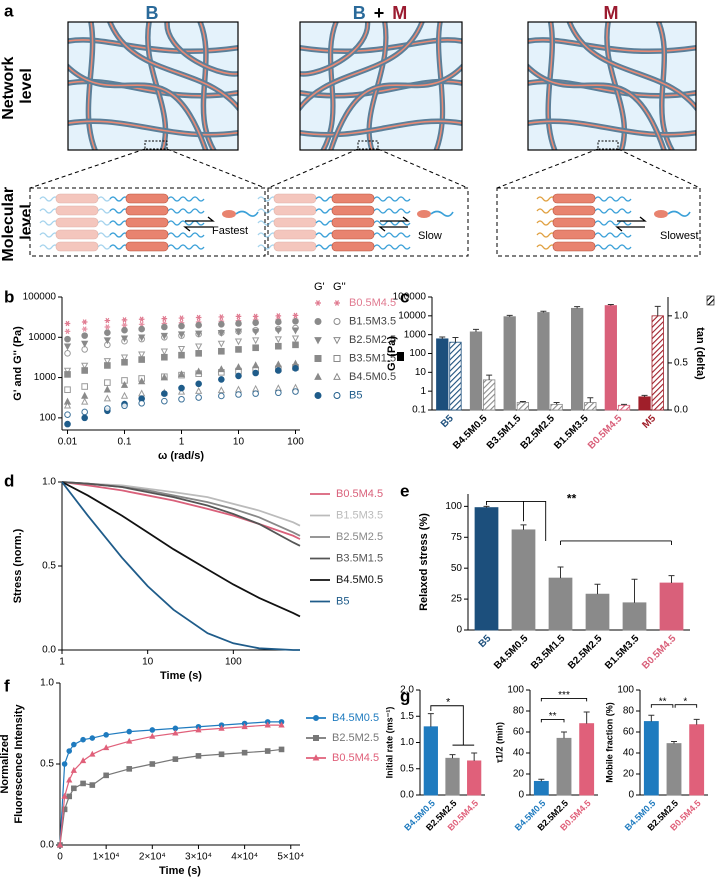 The width and height of the screenshot is (722, 891). Describe the element at coordinates (710, 300) in the screenshot. I see `legend-symbol` at that location.